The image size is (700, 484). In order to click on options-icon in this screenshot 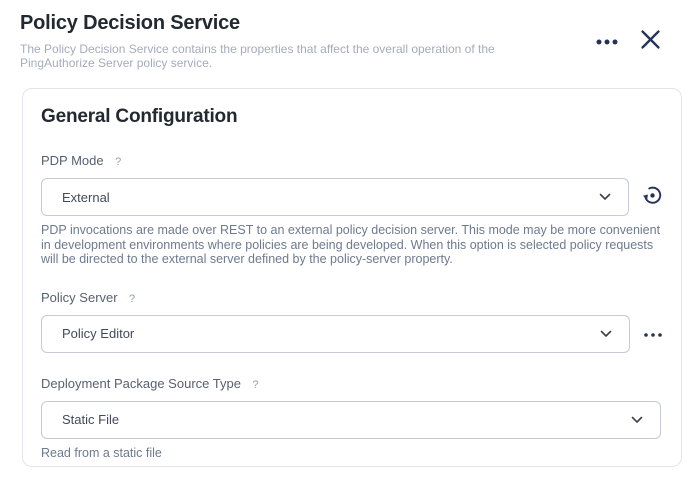, I will do `click(653, 333)`.